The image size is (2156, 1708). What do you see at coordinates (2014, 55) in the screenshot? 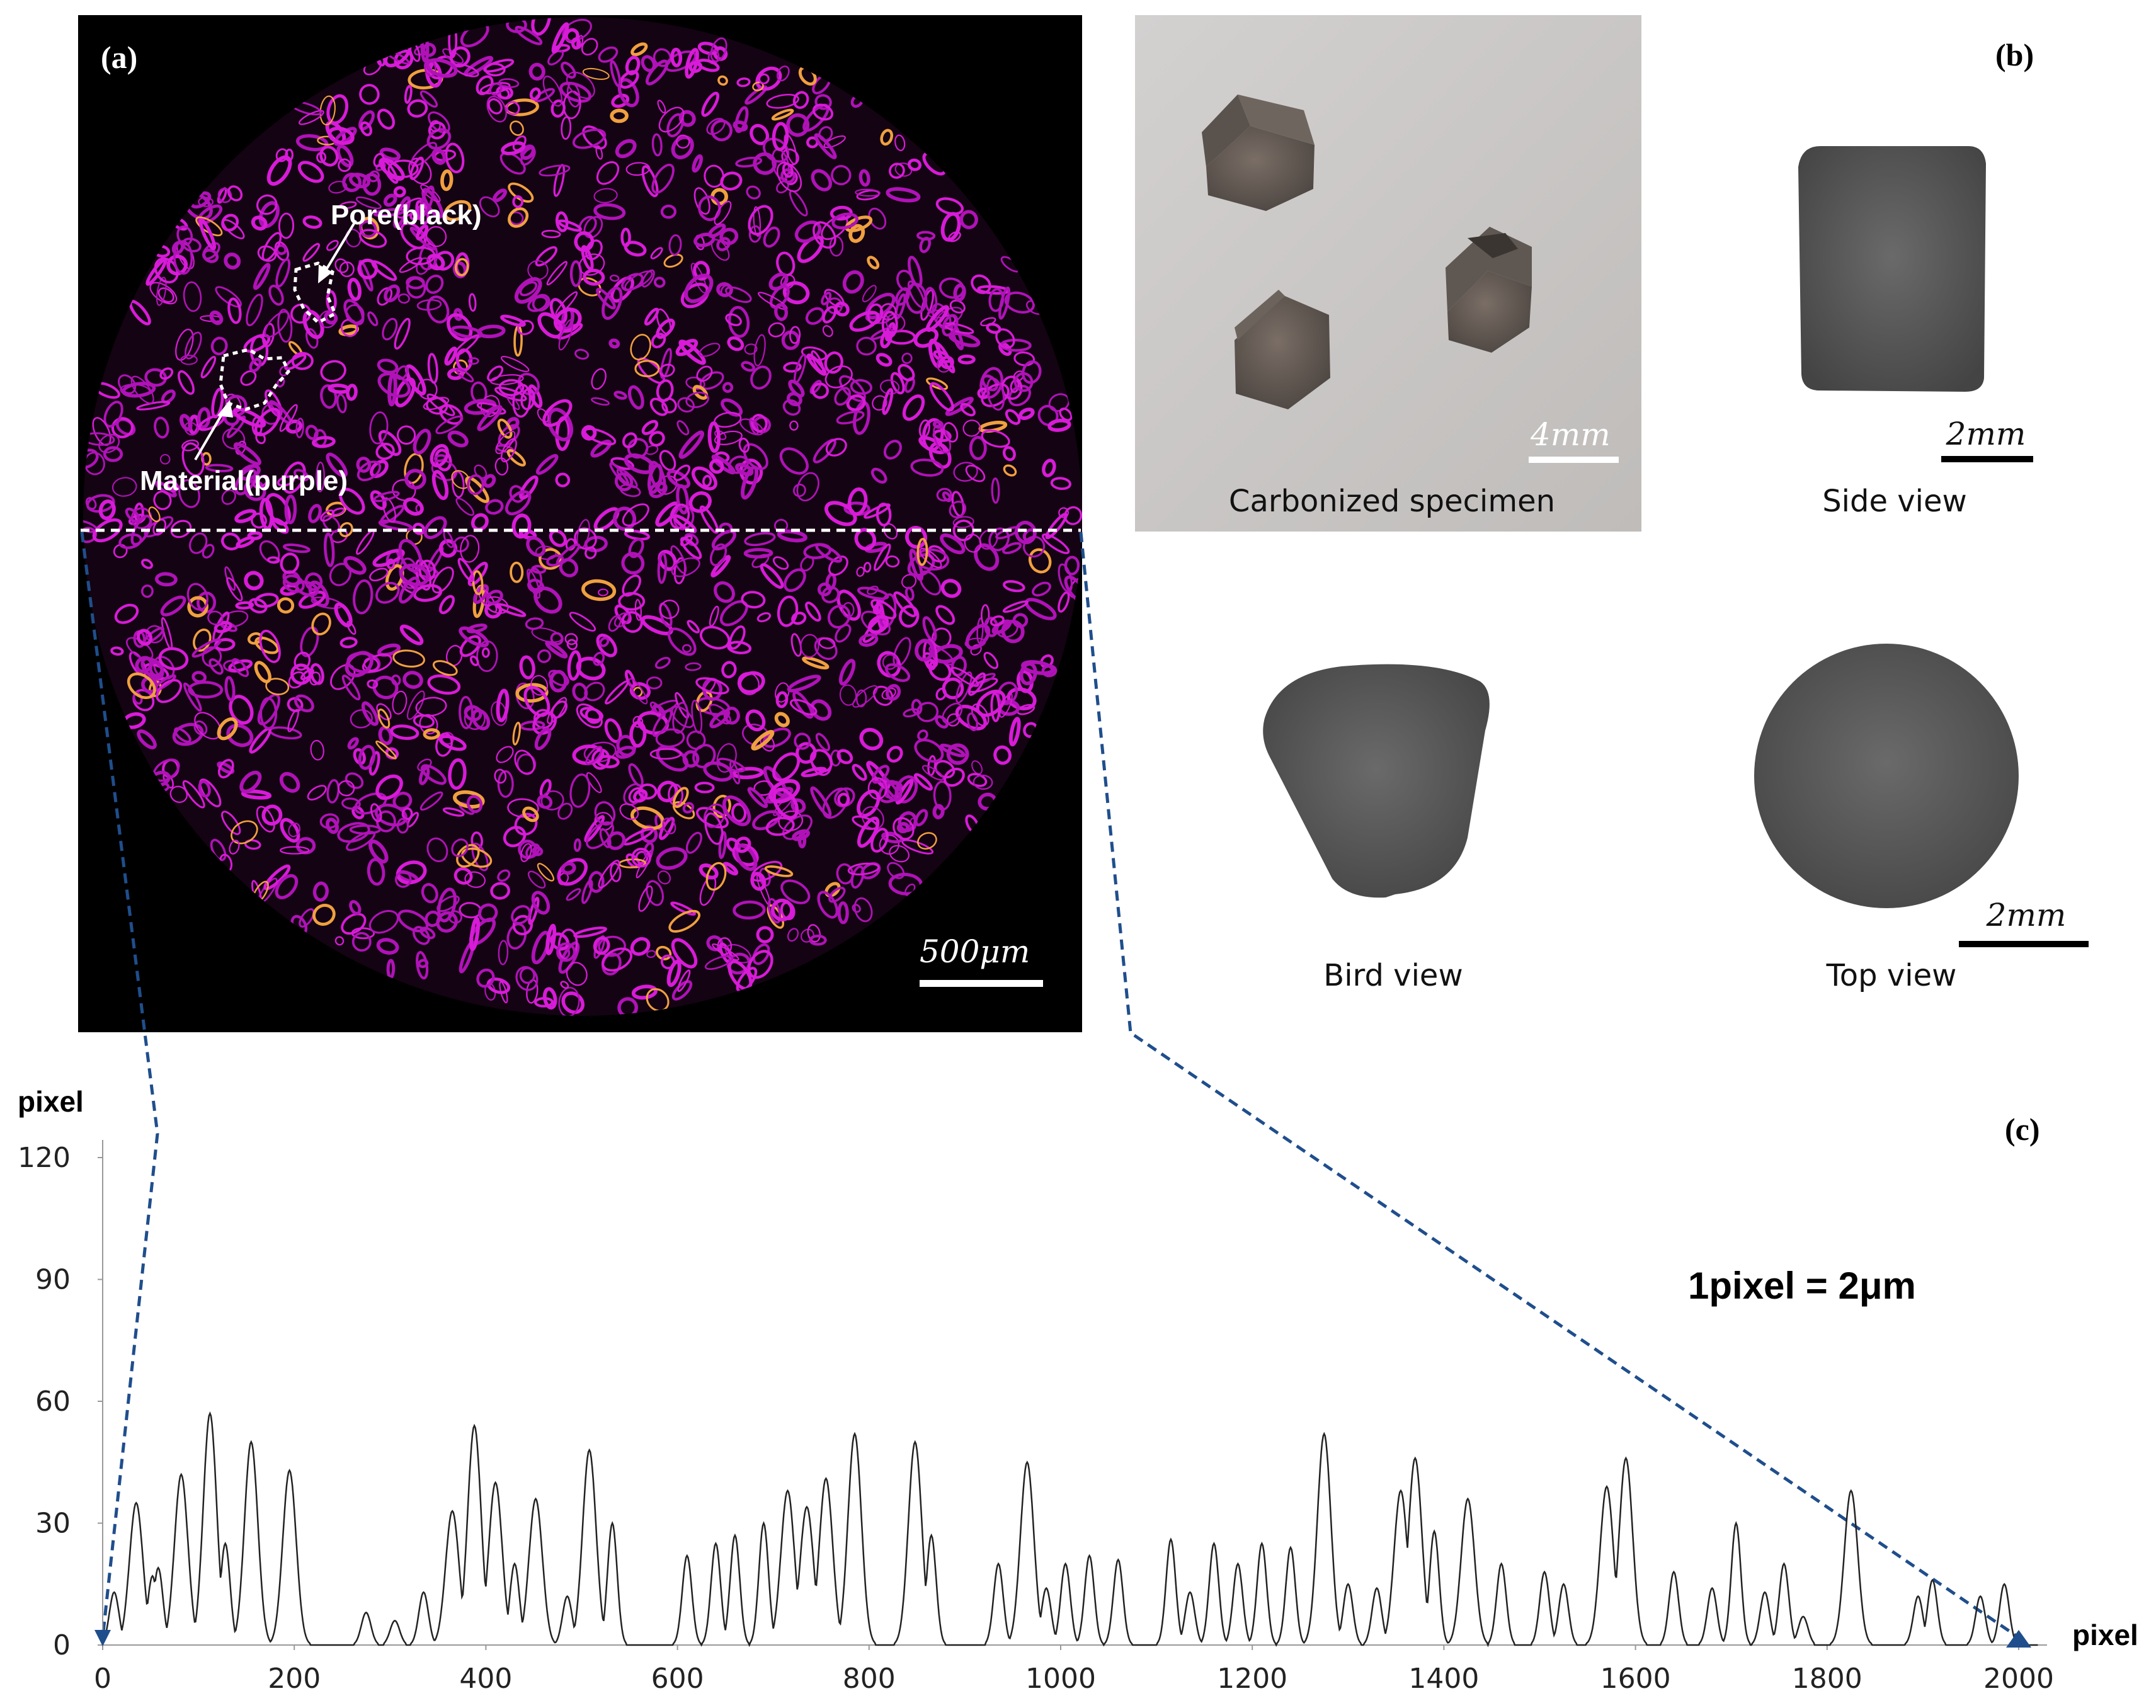
I see `panel-b-letter: (b)` at bounding box center [2014, 55].